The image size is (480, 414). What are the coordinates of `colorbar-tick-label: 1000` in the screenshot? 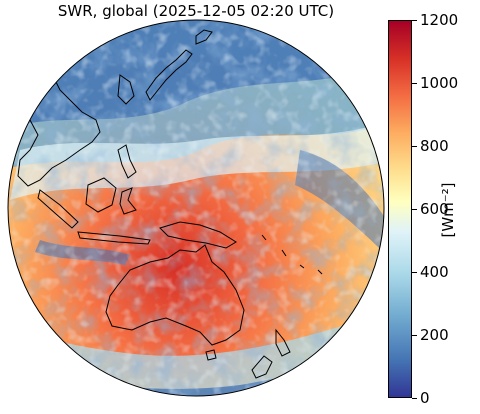 It's located at (439, 83).